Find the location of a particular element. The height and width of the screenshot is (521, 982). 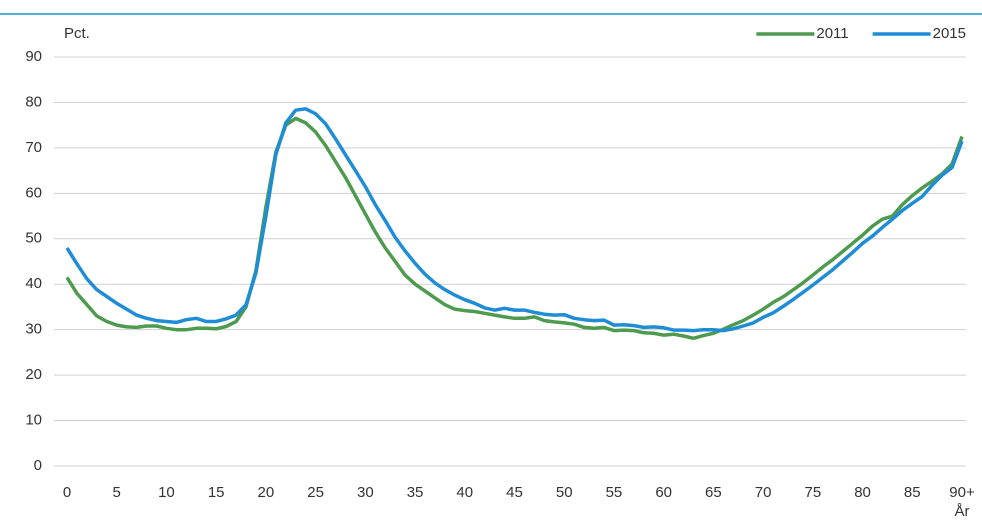

legend-label: 2011 is located at coordinates (832, 33).